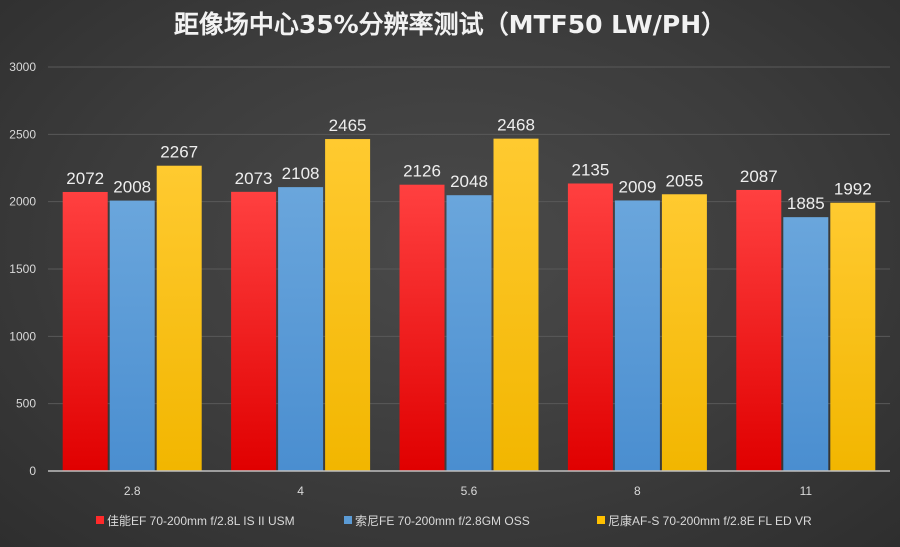  I want to click on data-label: 2267, so click(179, 152).